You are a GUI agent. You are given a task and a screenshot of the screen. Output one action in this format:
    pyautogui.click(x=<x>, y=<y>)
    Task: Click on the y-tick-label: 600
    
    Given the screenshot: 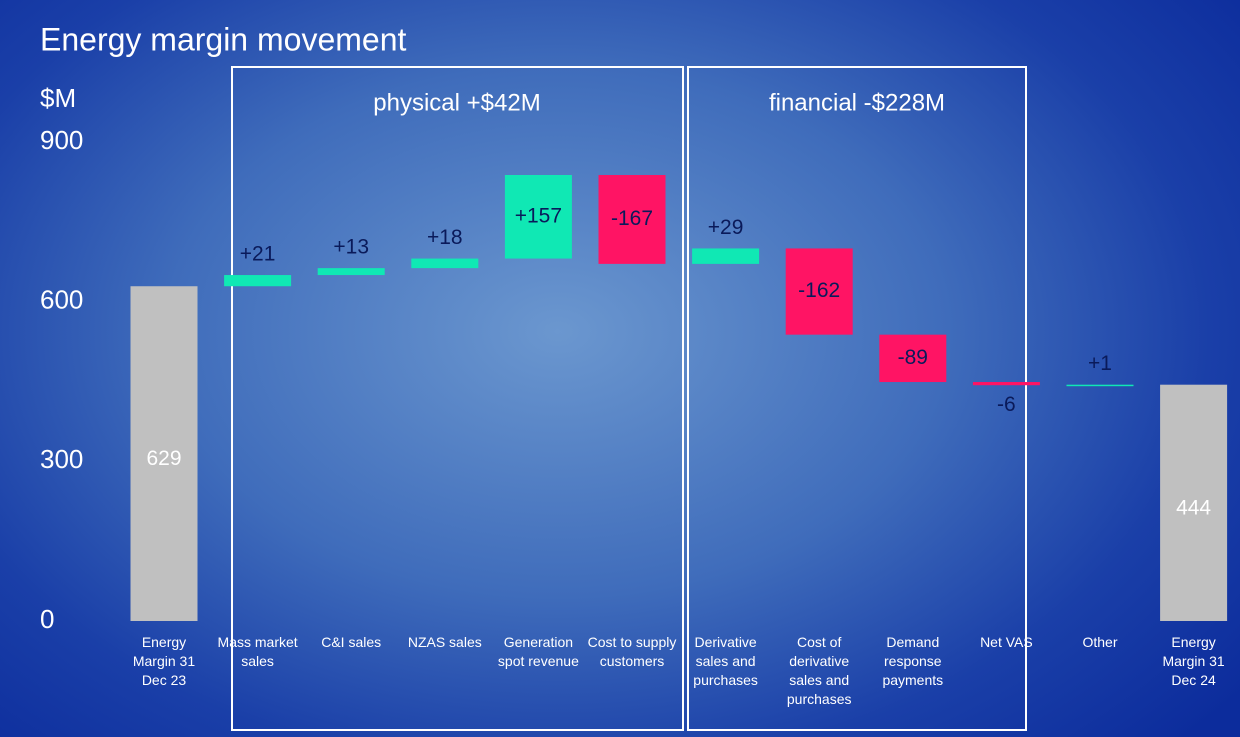 What is the action you would take?
    pyautogui.click(x=61, y=300)
    